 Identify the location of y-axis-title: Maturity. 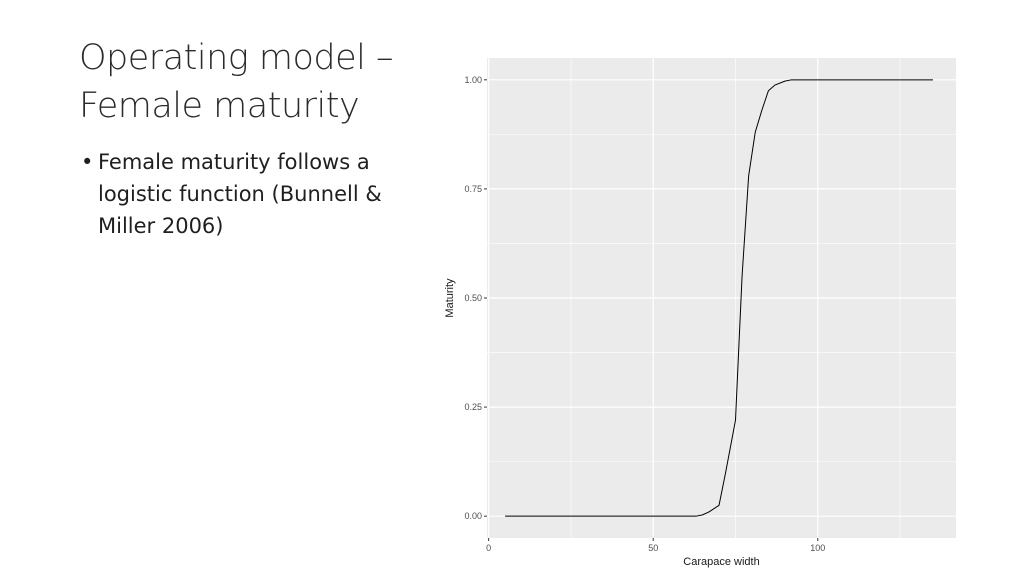
(450, 298).